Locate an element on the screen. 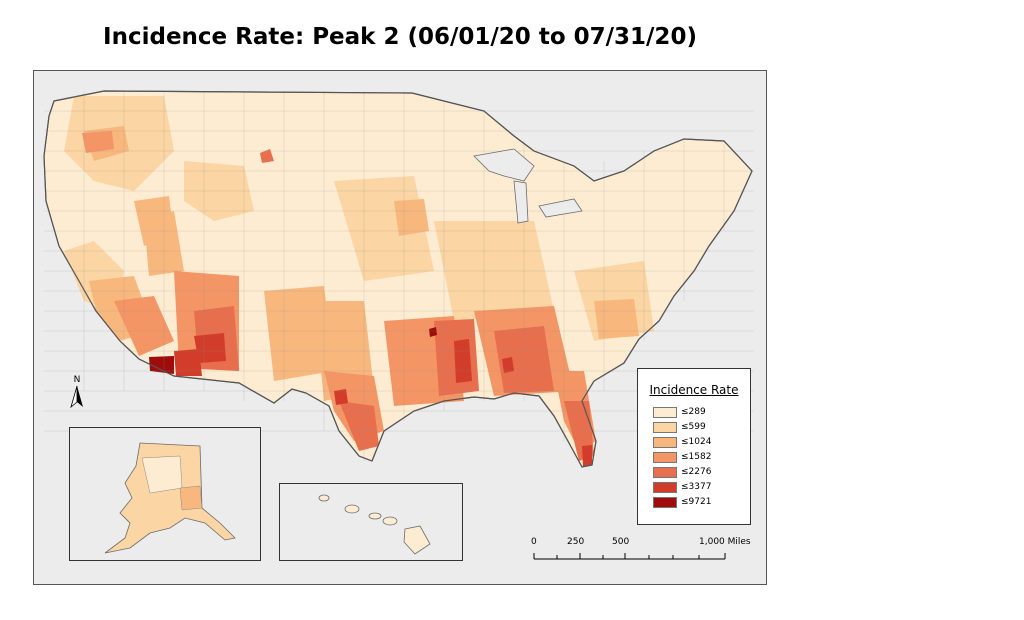 This screenshot has width=1024, height=620. alaska-map is located at coordinates (170, 498).